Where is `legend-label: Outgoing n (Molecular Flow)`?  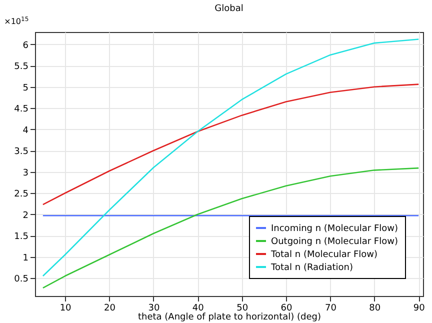
legend-label: Outgoing n (Molecular Flow) is located at coordinates (334, 242).